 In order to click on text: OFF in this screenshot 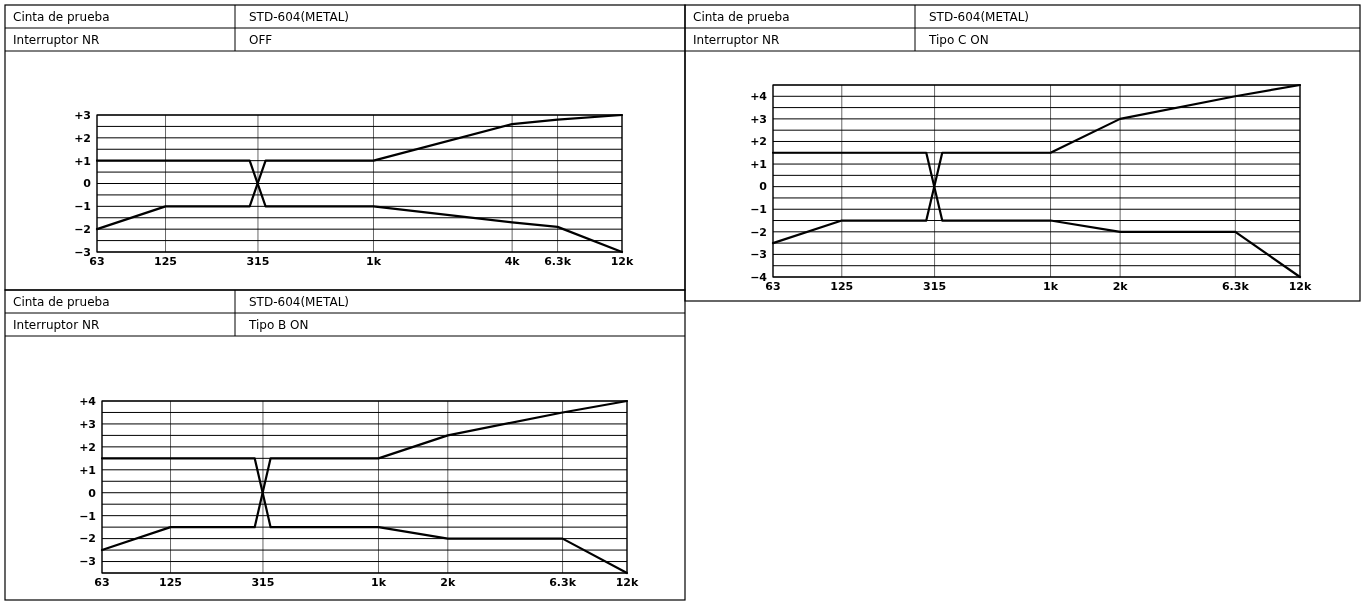, I will do `click(261, 40)`.